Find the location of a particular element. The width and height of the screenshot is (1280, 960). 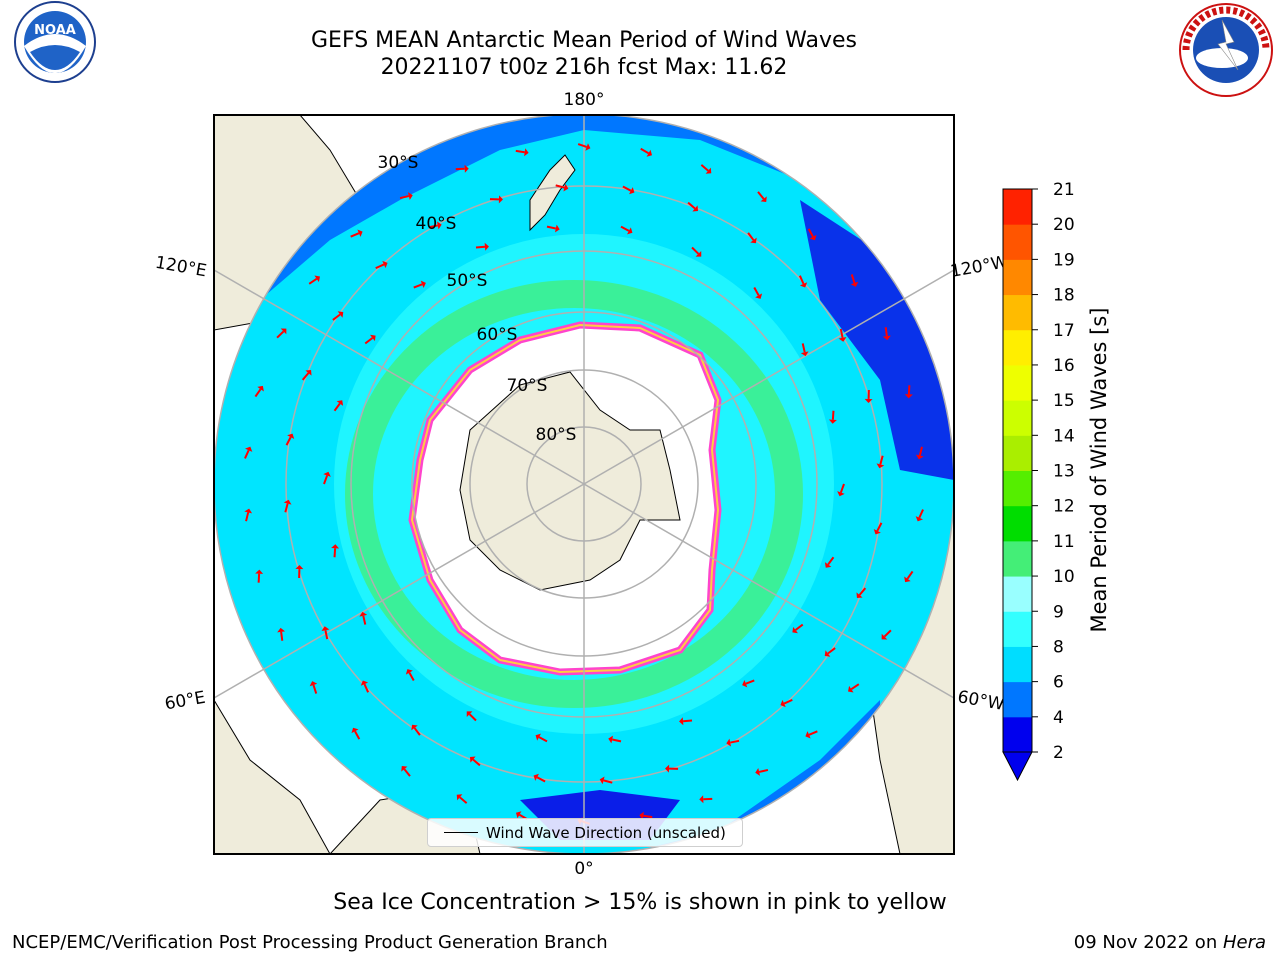

deep-blue-band is located at coordinates (877, 340).